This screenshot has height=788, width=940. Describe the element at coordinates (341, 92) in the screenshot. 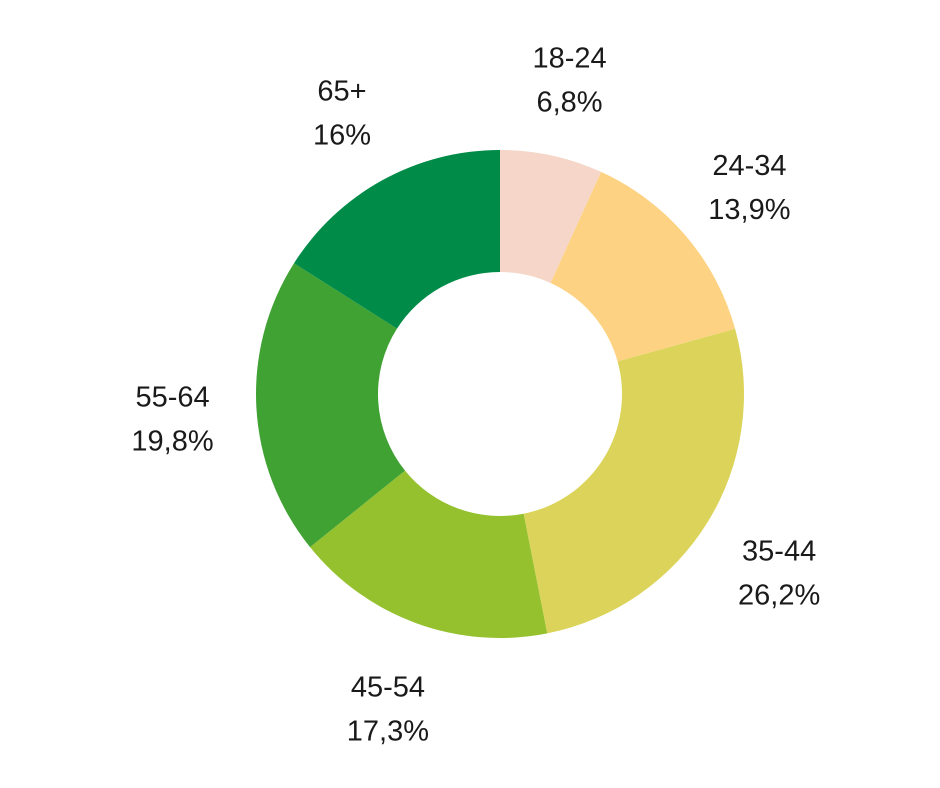

I see `slice-category-label: 65+` at that location.